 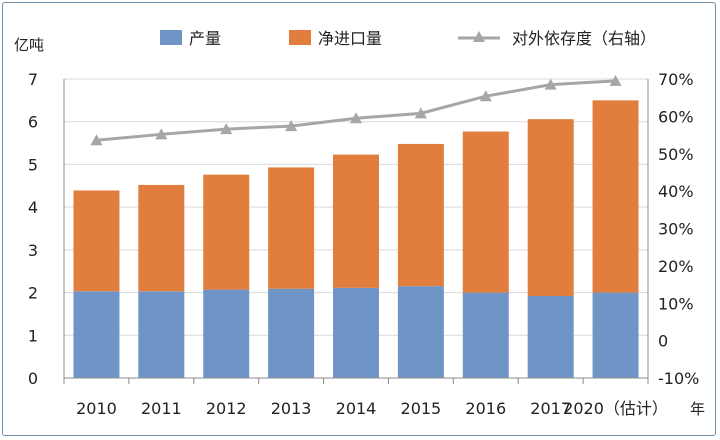 What do you see at coordinates (676, 229) in the screenshot?
I see `right-tick-label: 30%` at bounding box center [676, 229].